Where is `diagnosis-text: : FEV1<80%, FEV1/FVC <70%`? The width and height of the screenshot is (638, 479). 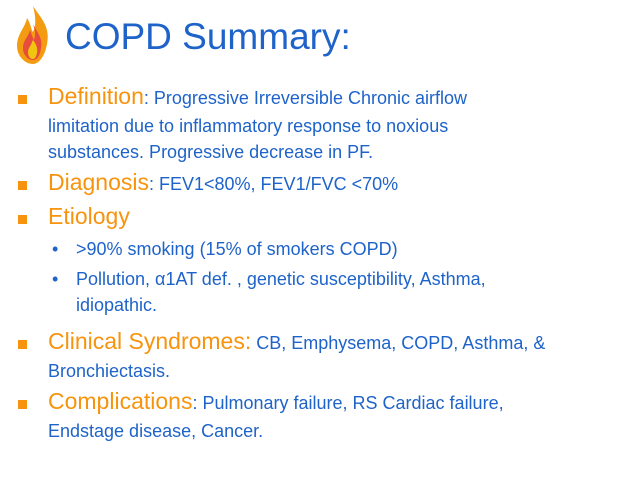 diagnosis-text: : FEV1<80%, FEV1/FVC <70% is located at coordinates (274, 184).